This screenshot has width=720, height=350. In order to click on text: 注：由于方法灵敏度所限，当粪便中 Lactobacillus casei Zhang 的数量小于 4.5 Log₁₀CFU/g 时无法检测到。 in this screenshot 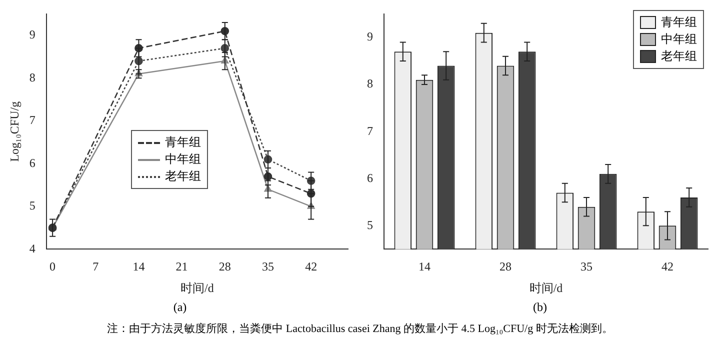, I will do `click(360, 329)`.